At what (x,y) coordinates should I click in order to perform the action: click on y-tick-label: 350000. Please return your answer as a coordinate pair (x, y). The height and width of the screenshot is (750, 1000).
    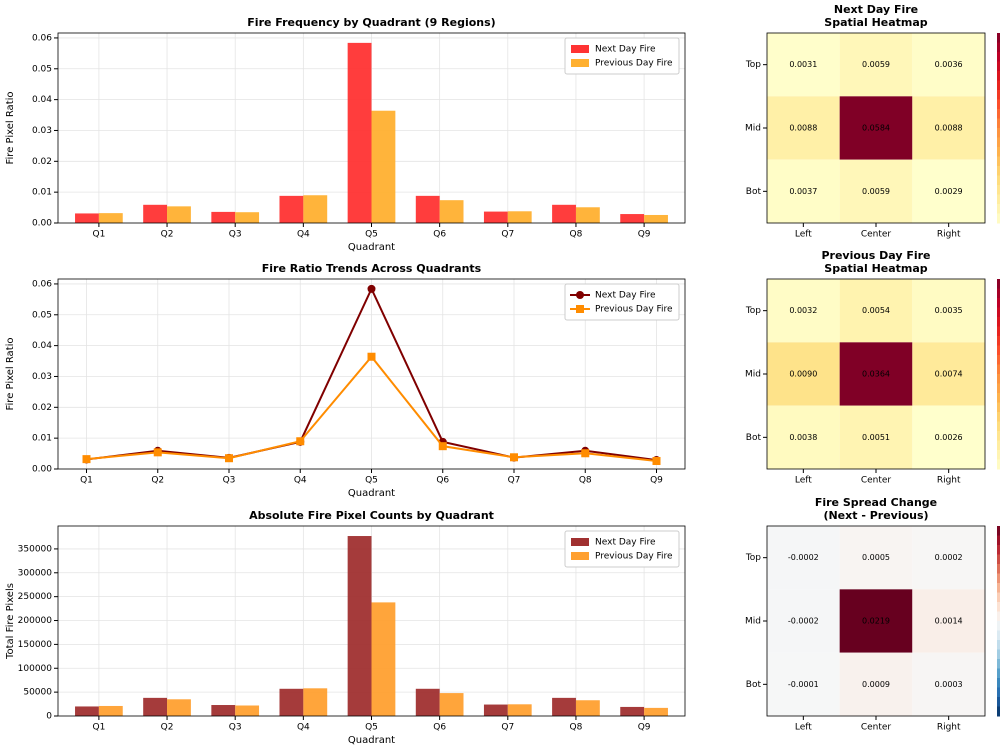
    Looking at the image, I should click on (35, 549).